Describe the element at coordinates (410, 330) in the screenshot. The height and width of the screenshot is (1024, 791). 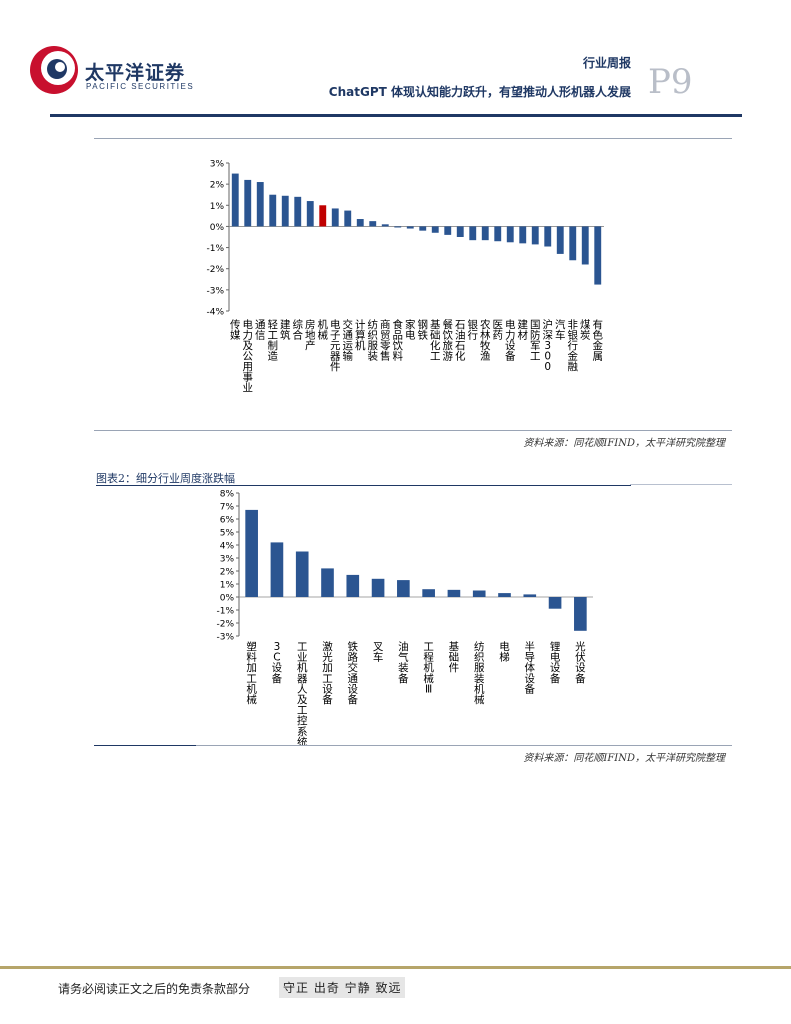
I see `x-category-label: 家电` at that location.